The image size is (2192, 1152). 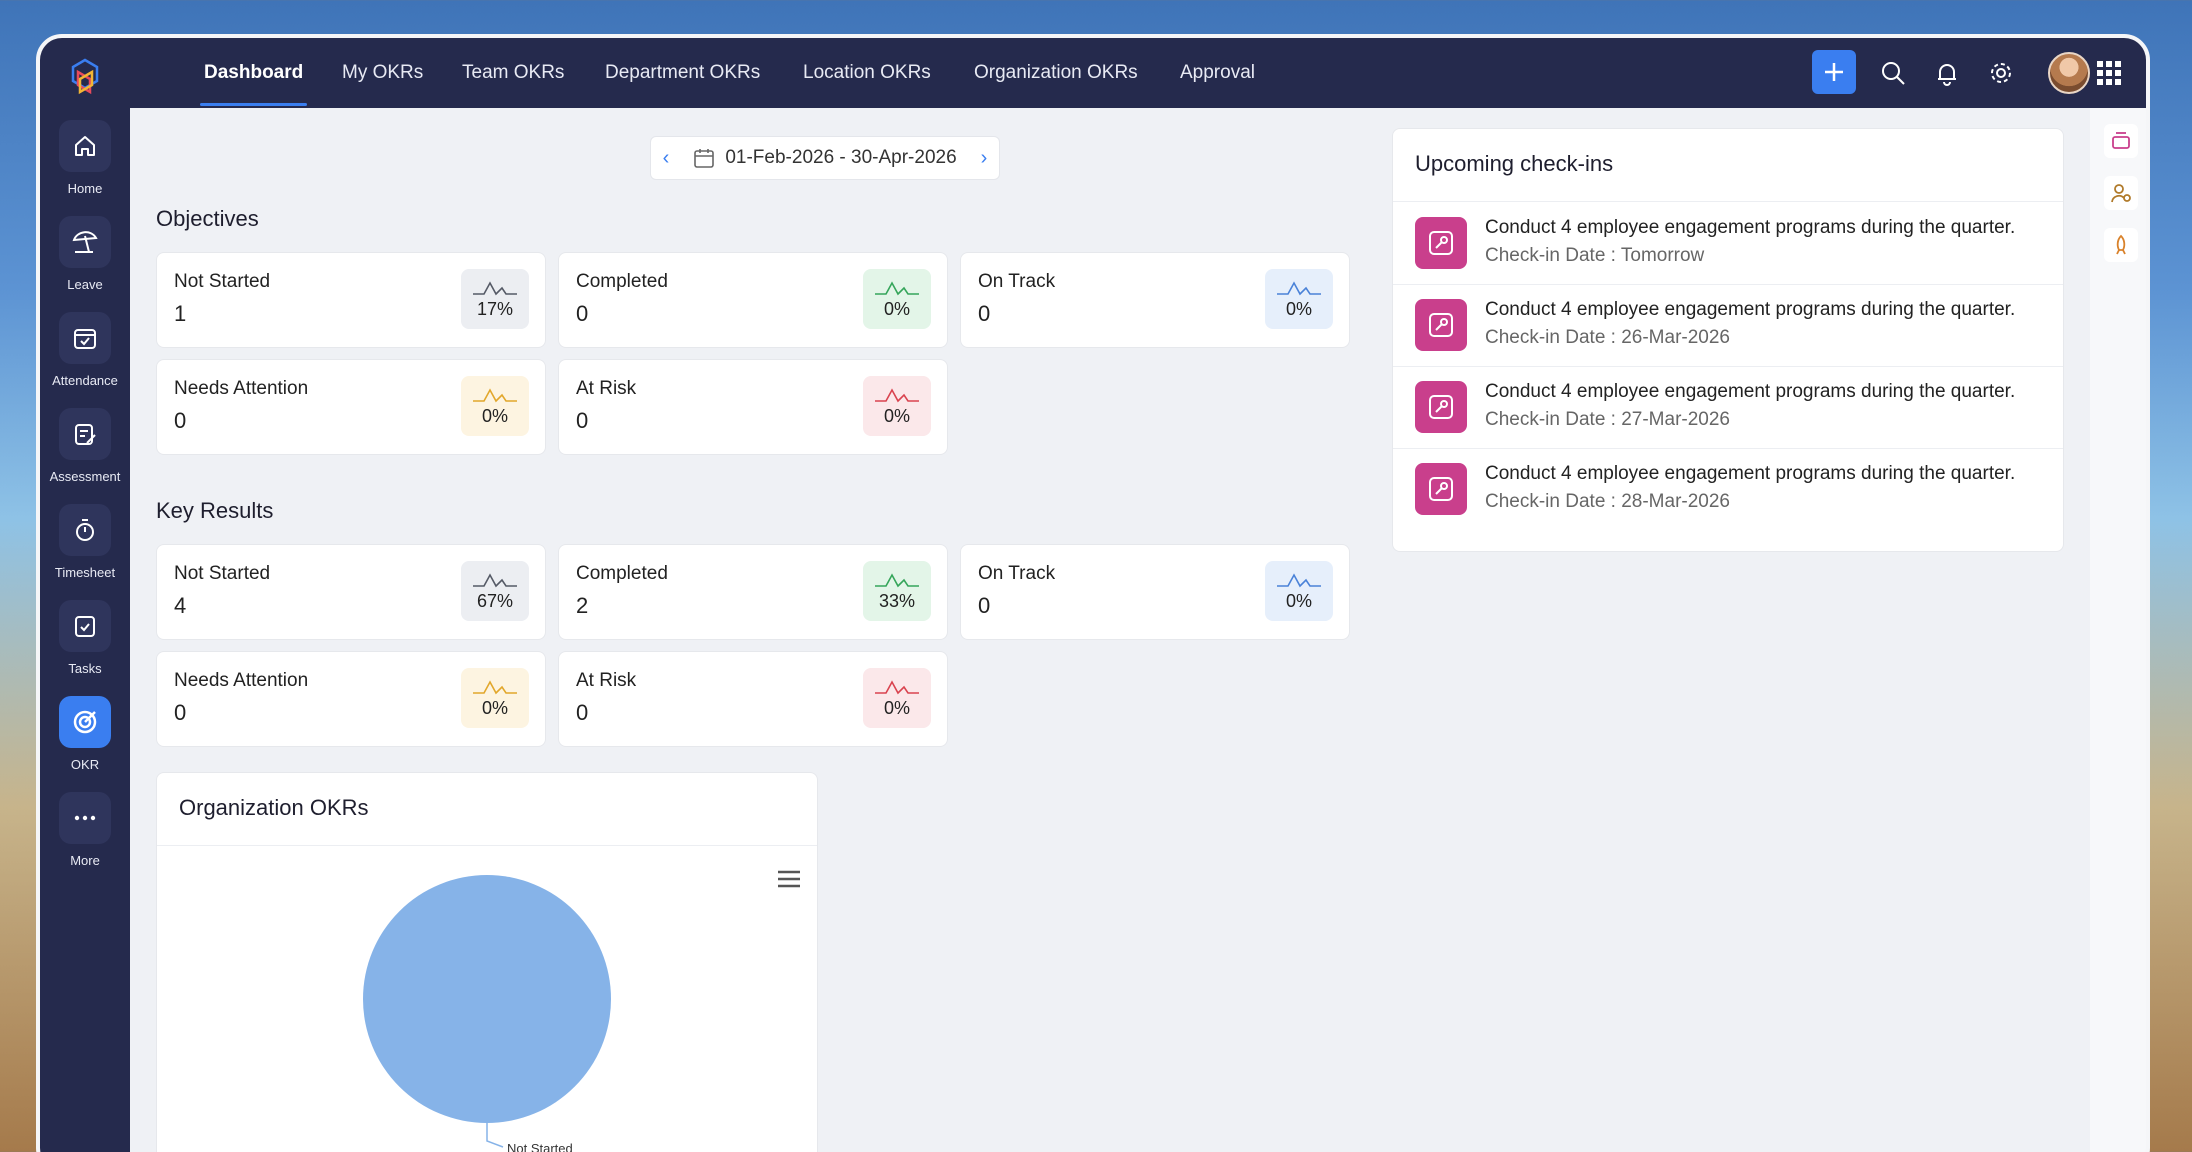 I want to click on tab-approval: Approval, so click(x=1217, y=72).